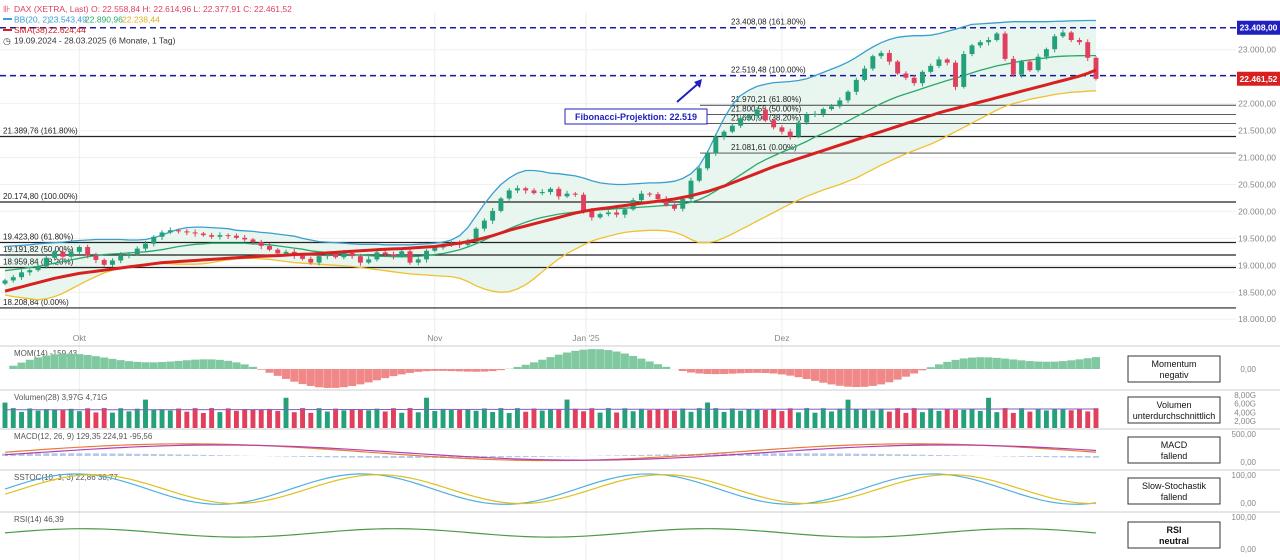  Describe the element at coordinates (1174, 445) in the screenshot. I see `panel-annotation-text: MACD` at that location.